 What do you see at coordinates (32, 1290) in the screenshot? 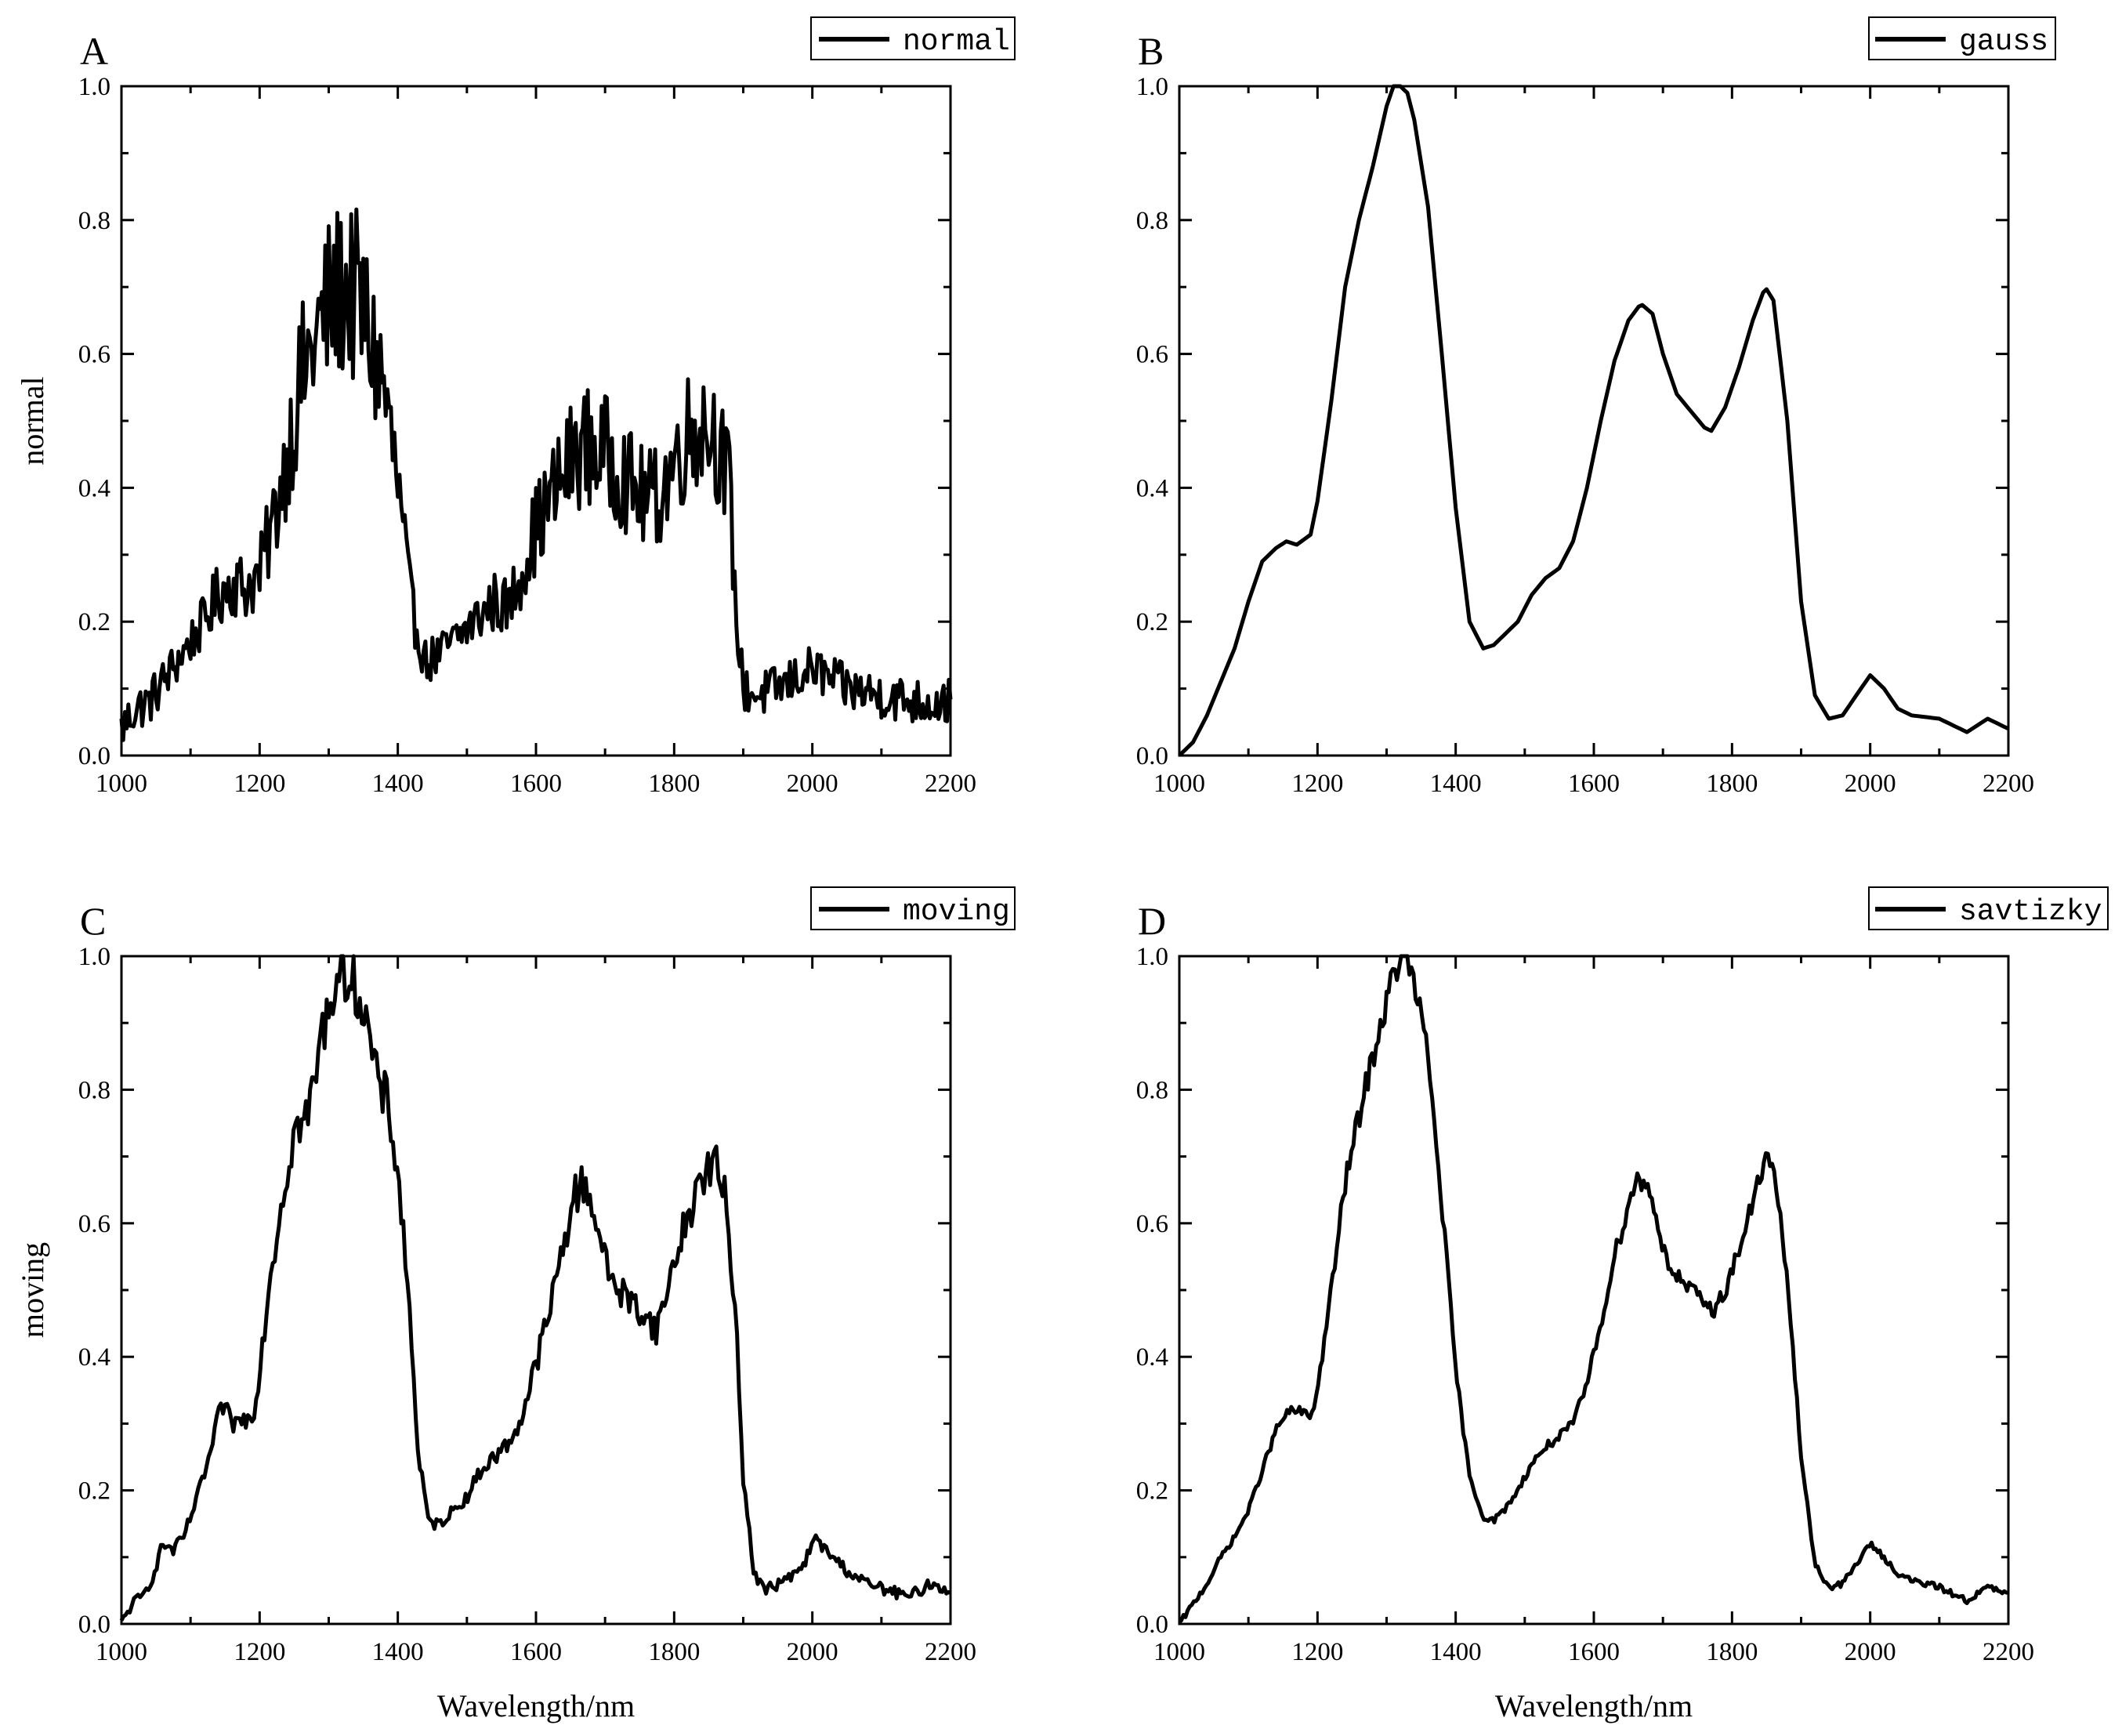
I see `y-axis-label: moving` at bounding box center [32, 1290].